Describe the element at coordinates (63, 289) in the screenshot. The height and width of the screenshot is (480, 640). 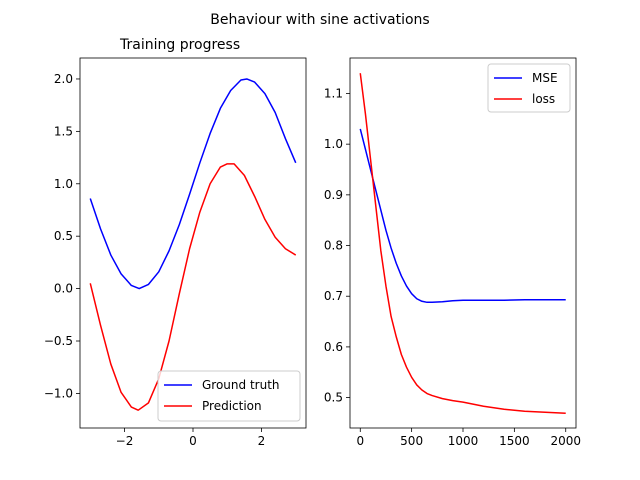
I see `y-tick-label: 0.0` at that location.